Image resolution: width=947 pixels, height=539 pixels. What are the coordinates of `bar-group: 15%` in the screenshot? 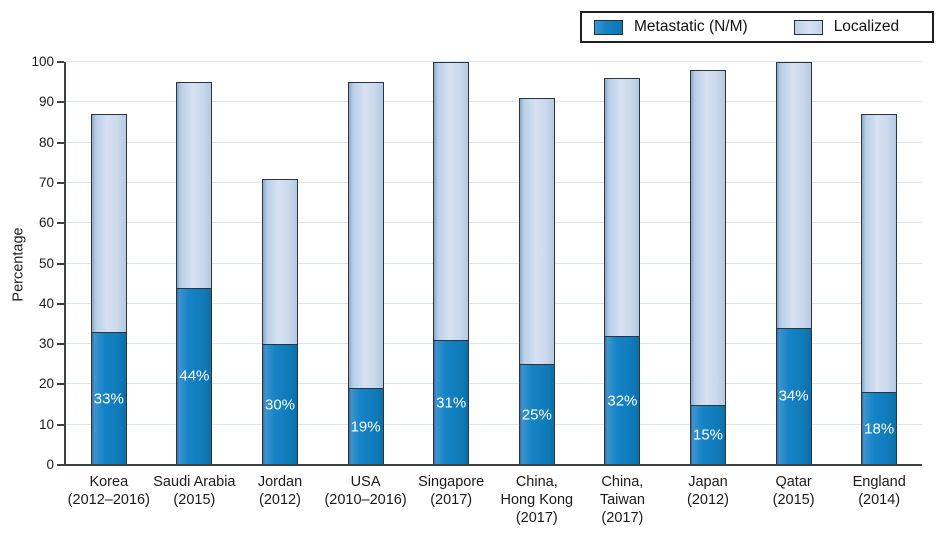 It's located at (708, 267).